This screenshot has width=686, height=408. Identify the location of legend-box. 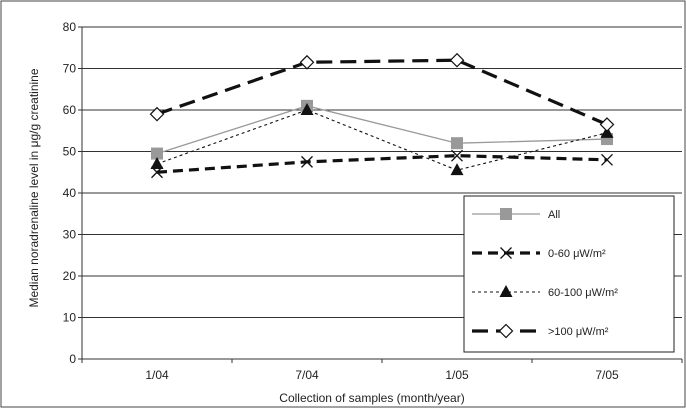
(569, 274).